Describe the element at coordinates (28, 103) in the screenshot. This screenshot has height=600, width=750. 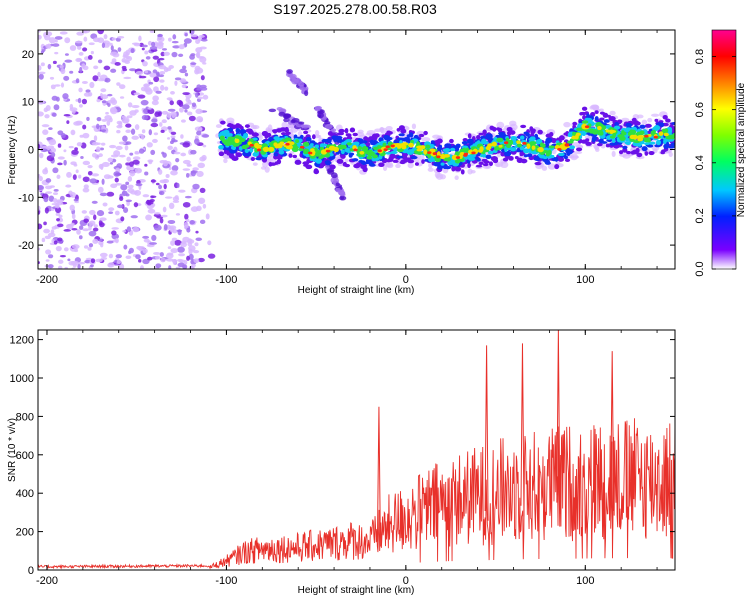
I see `spectrogram-y-tick-label: 10` at that location.